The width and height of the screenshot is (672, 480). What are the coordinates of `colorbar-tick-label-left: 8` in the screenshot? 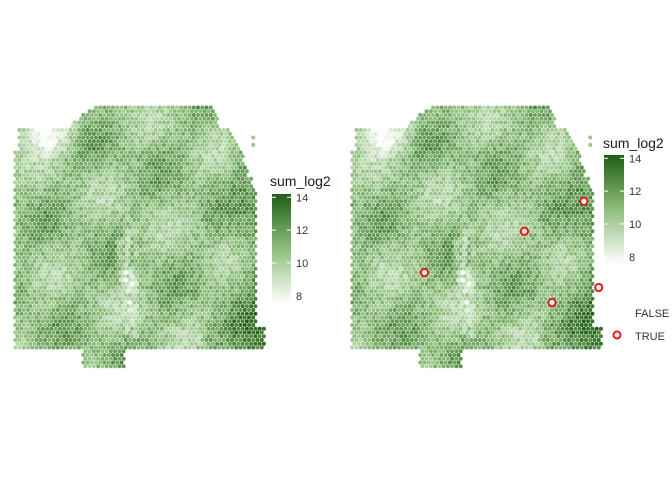 It's located at (299, 297).